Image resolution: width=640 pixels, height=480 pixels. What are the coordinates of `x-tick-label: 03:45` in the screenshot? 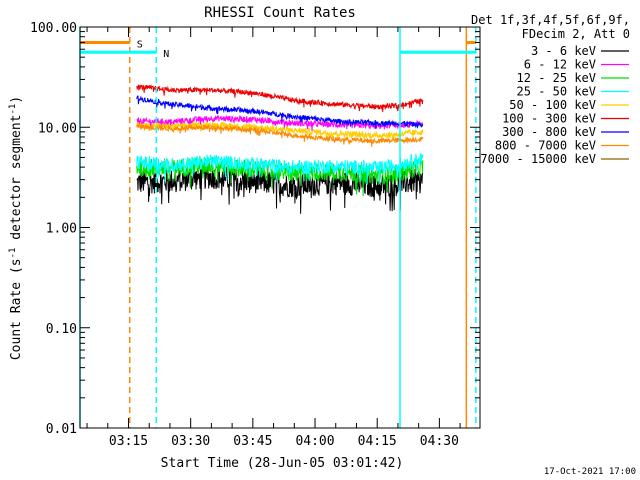 It's located at (252, 441).